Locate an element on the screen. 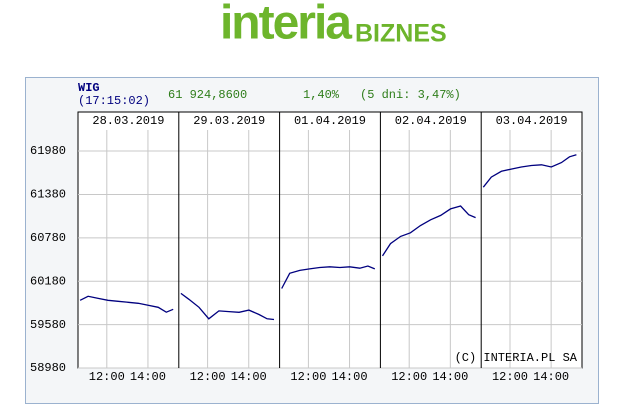  y-tick-label: 61980 is located at coordinates (48, 151).